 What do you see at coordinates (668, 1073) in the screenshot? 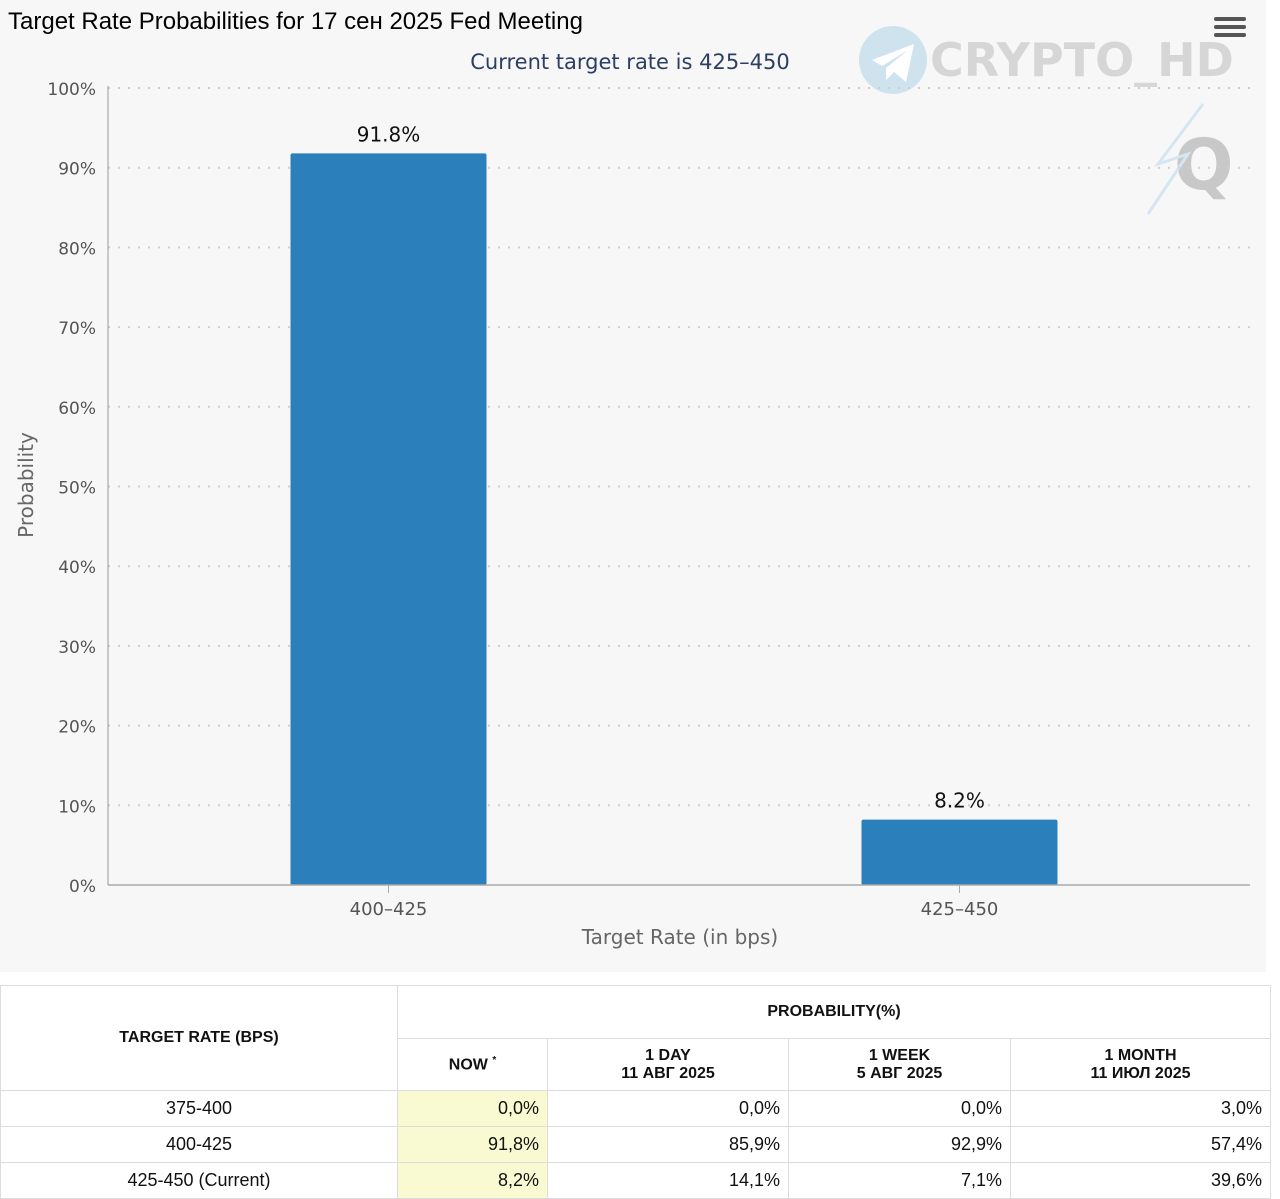
I see `header-1-day-date: 11 АВГ 2025` at bounding box center [668, 1073].